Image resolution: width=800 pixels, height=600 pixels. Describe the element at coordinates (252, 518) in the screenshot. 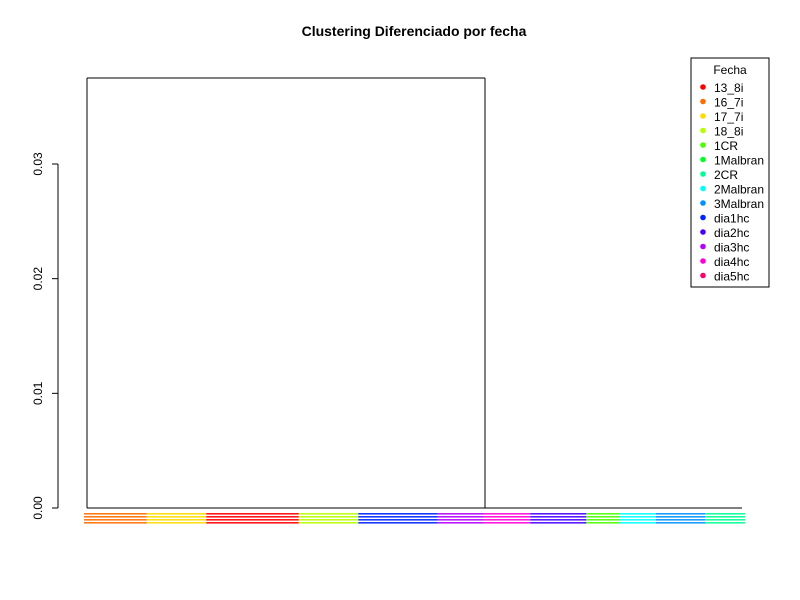

I see `leaf-band-13-8i` at that location.